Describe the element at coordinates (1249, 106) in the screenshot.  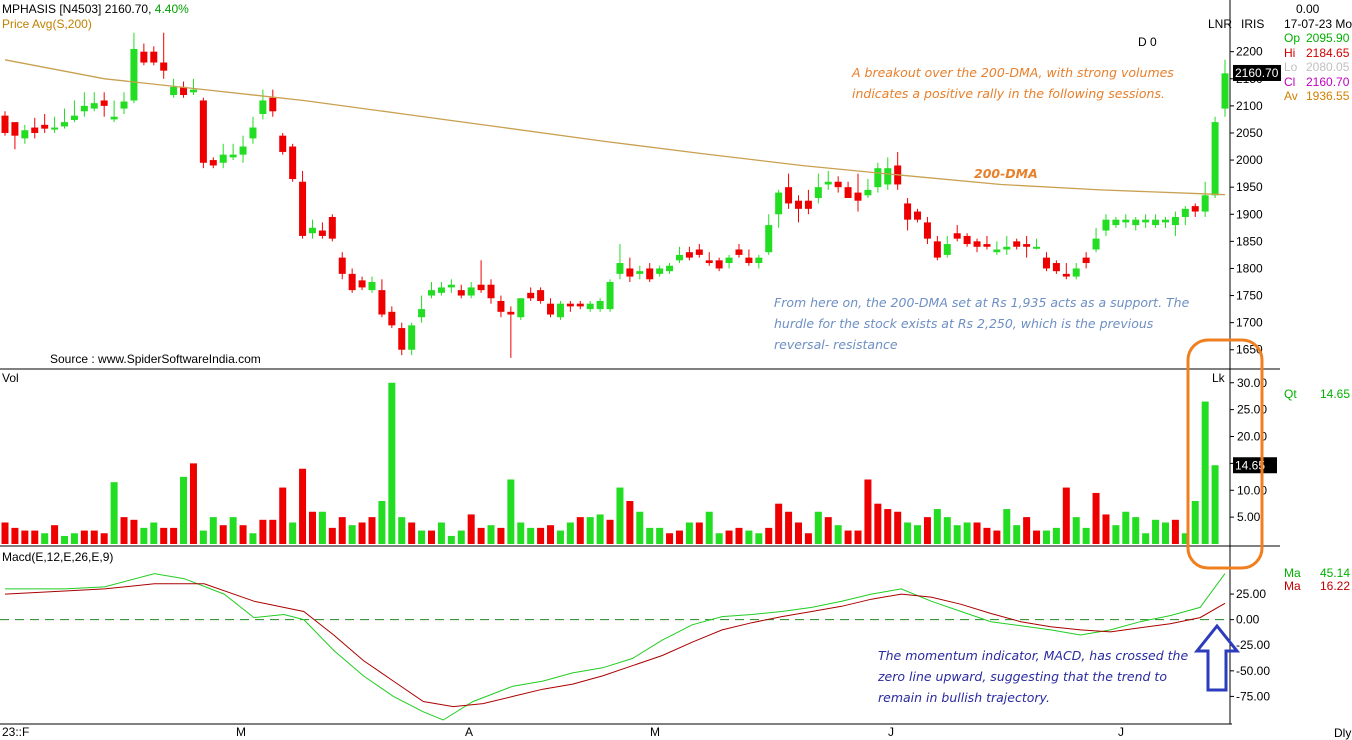
I see `price-tick-label: 2100` at that location.